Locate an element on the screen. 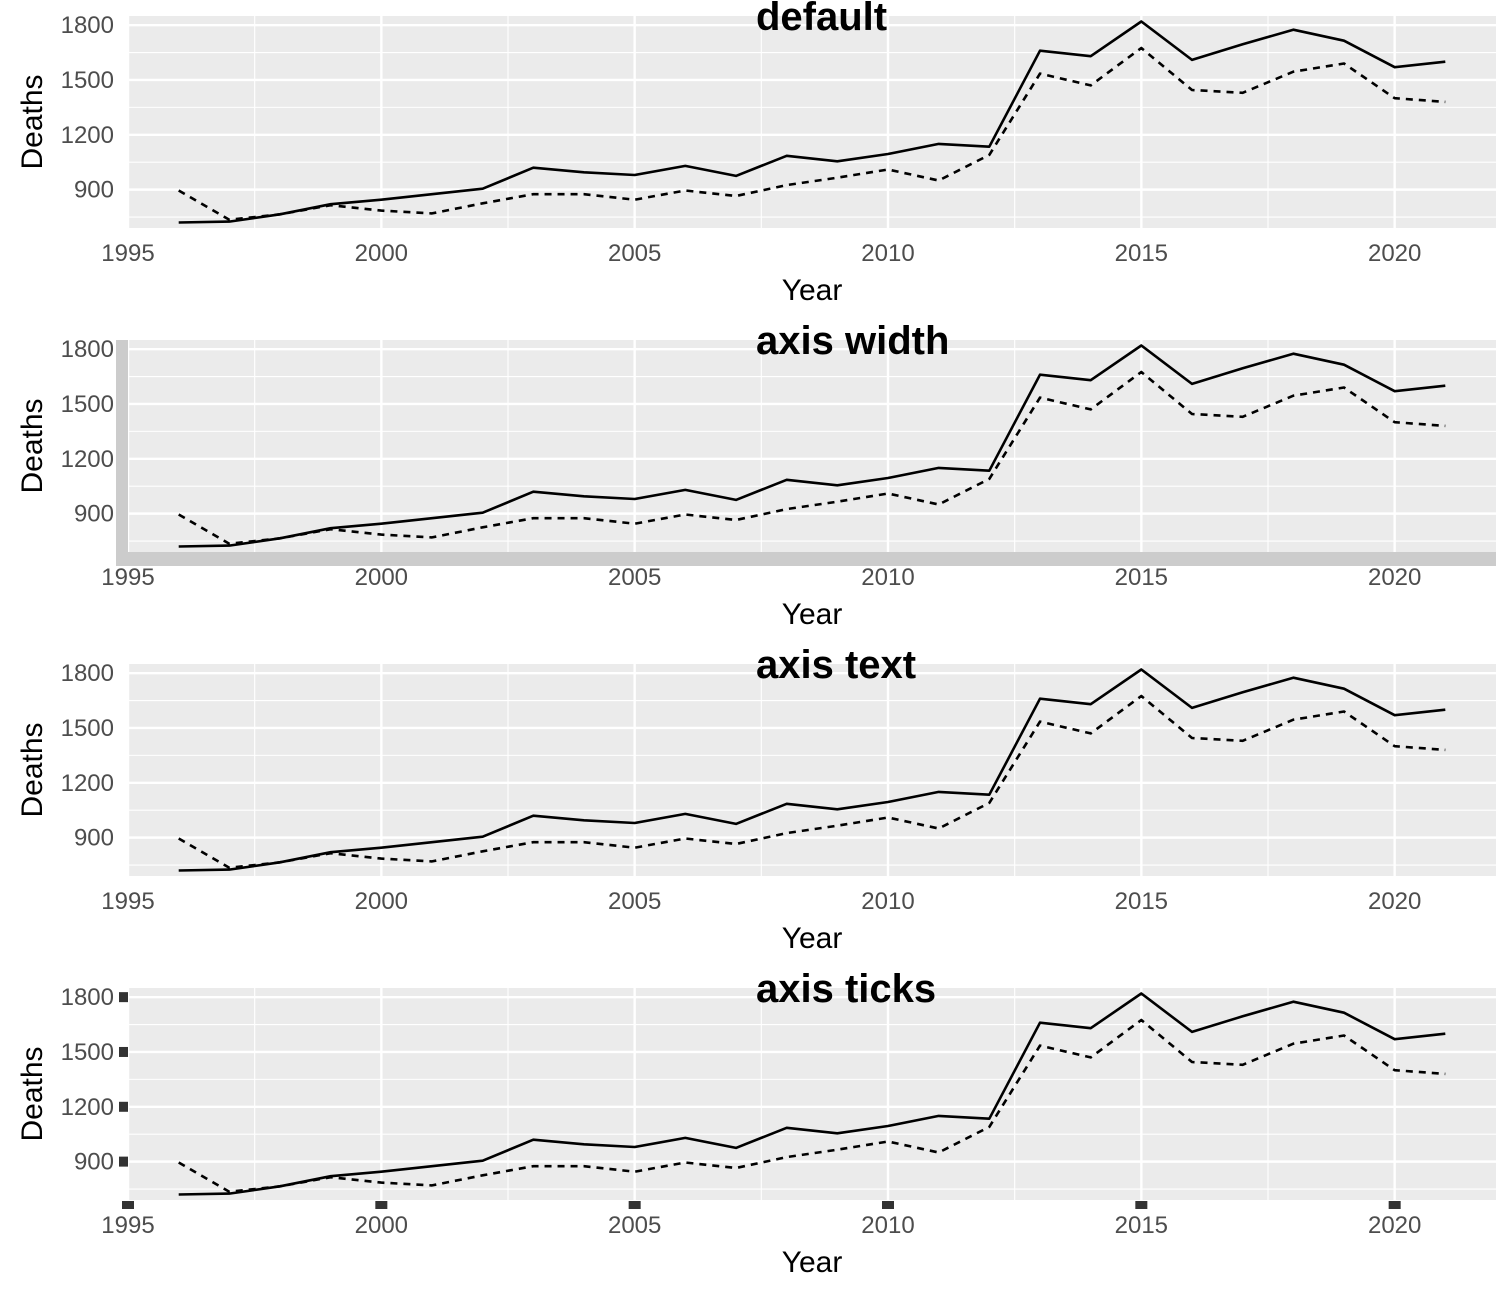  panel-title: axis text is located at coordinates (836, 665).